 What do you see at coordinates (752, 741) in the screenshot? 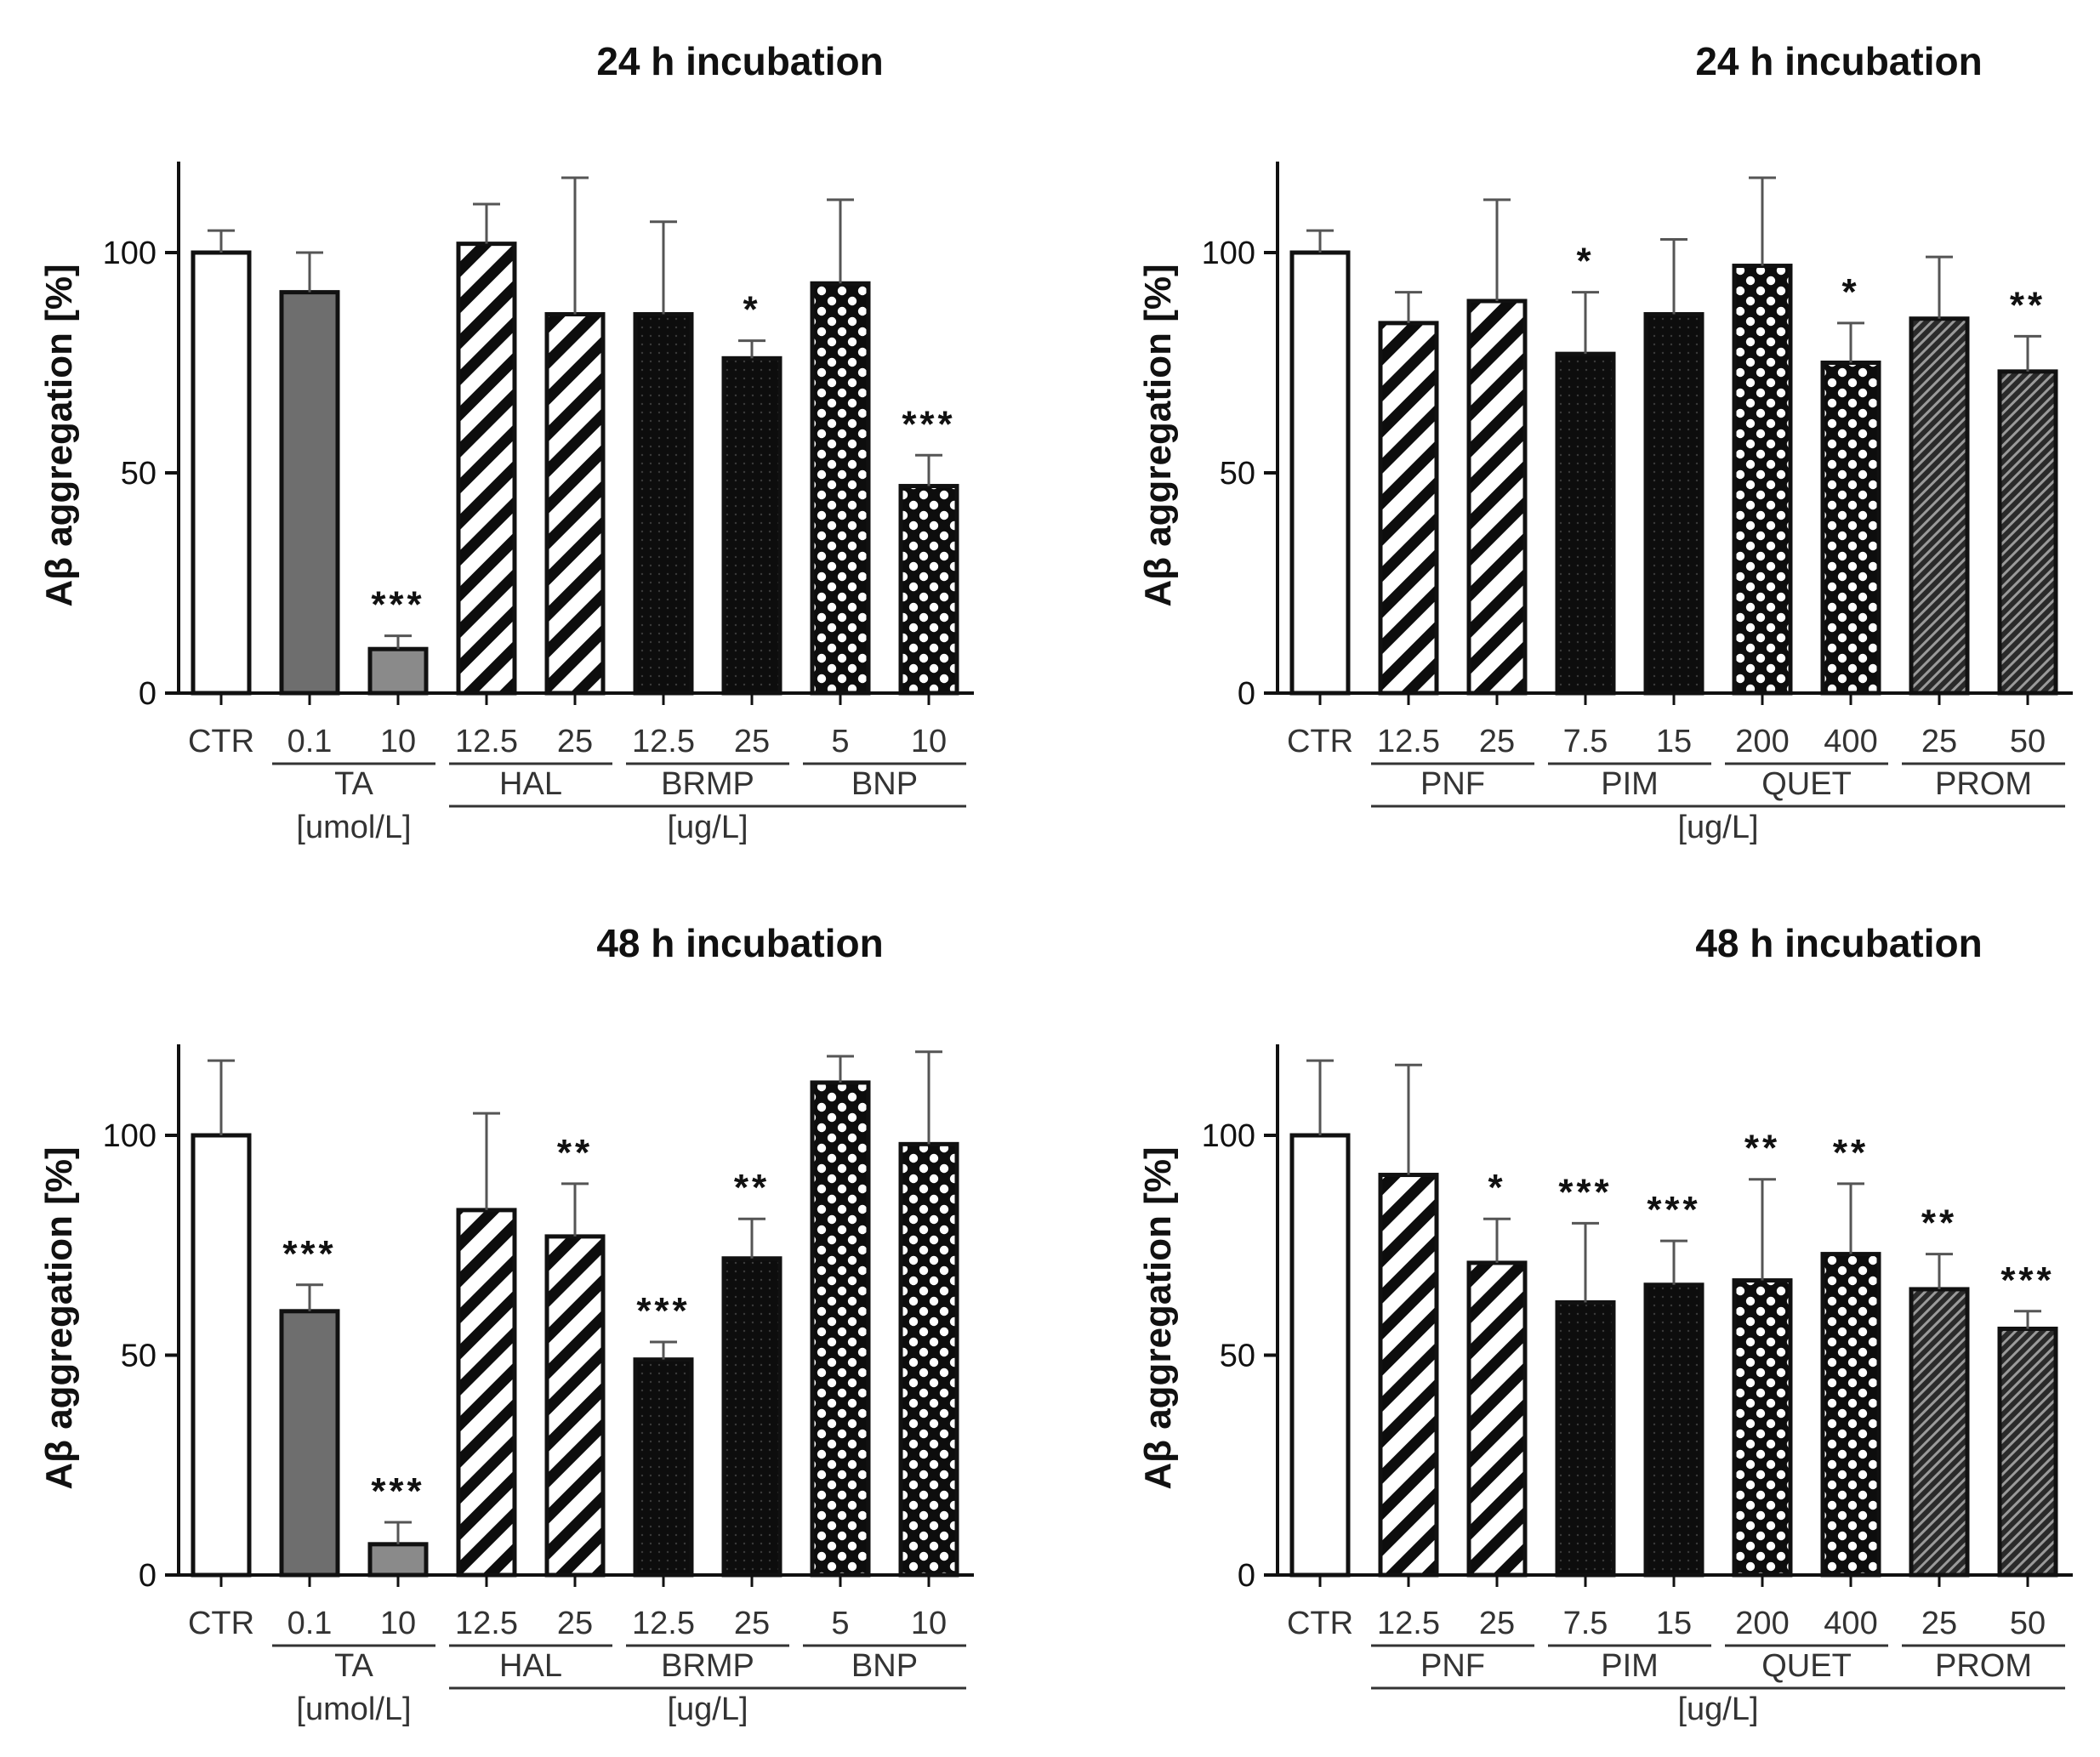
I see `x-tick-label-tl-6: 25` at bounding box center [752, 741].